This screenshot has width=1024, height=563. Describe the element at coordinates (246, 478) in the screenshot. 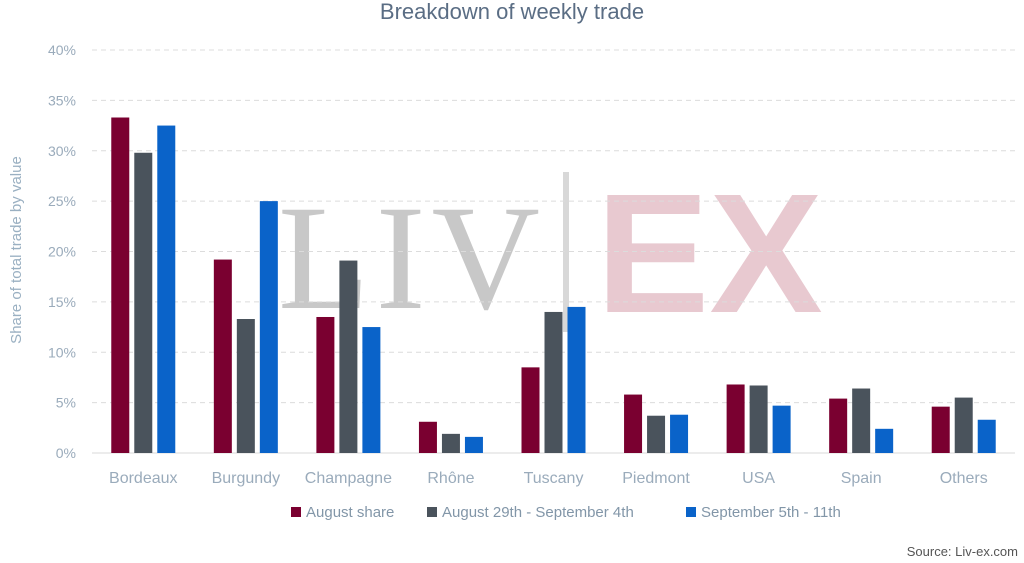

I see `x-tick-label: Burgundy` at that location.